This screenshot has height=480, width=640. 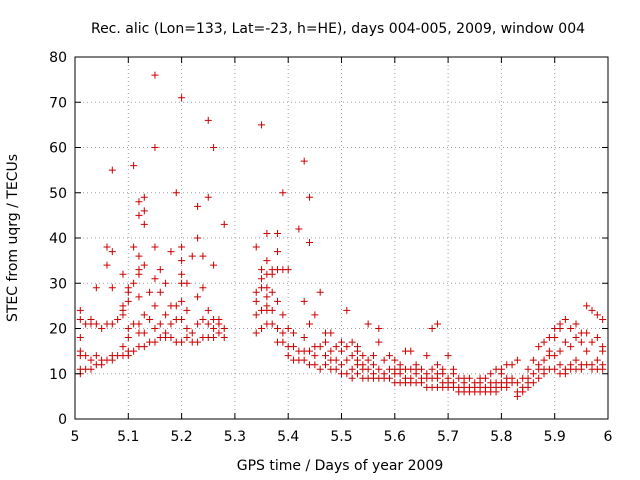 What do you see at coordinates (58, 375) in the screenshot?
I see `y-tick-label: 10` at bounding box center [58, 375].